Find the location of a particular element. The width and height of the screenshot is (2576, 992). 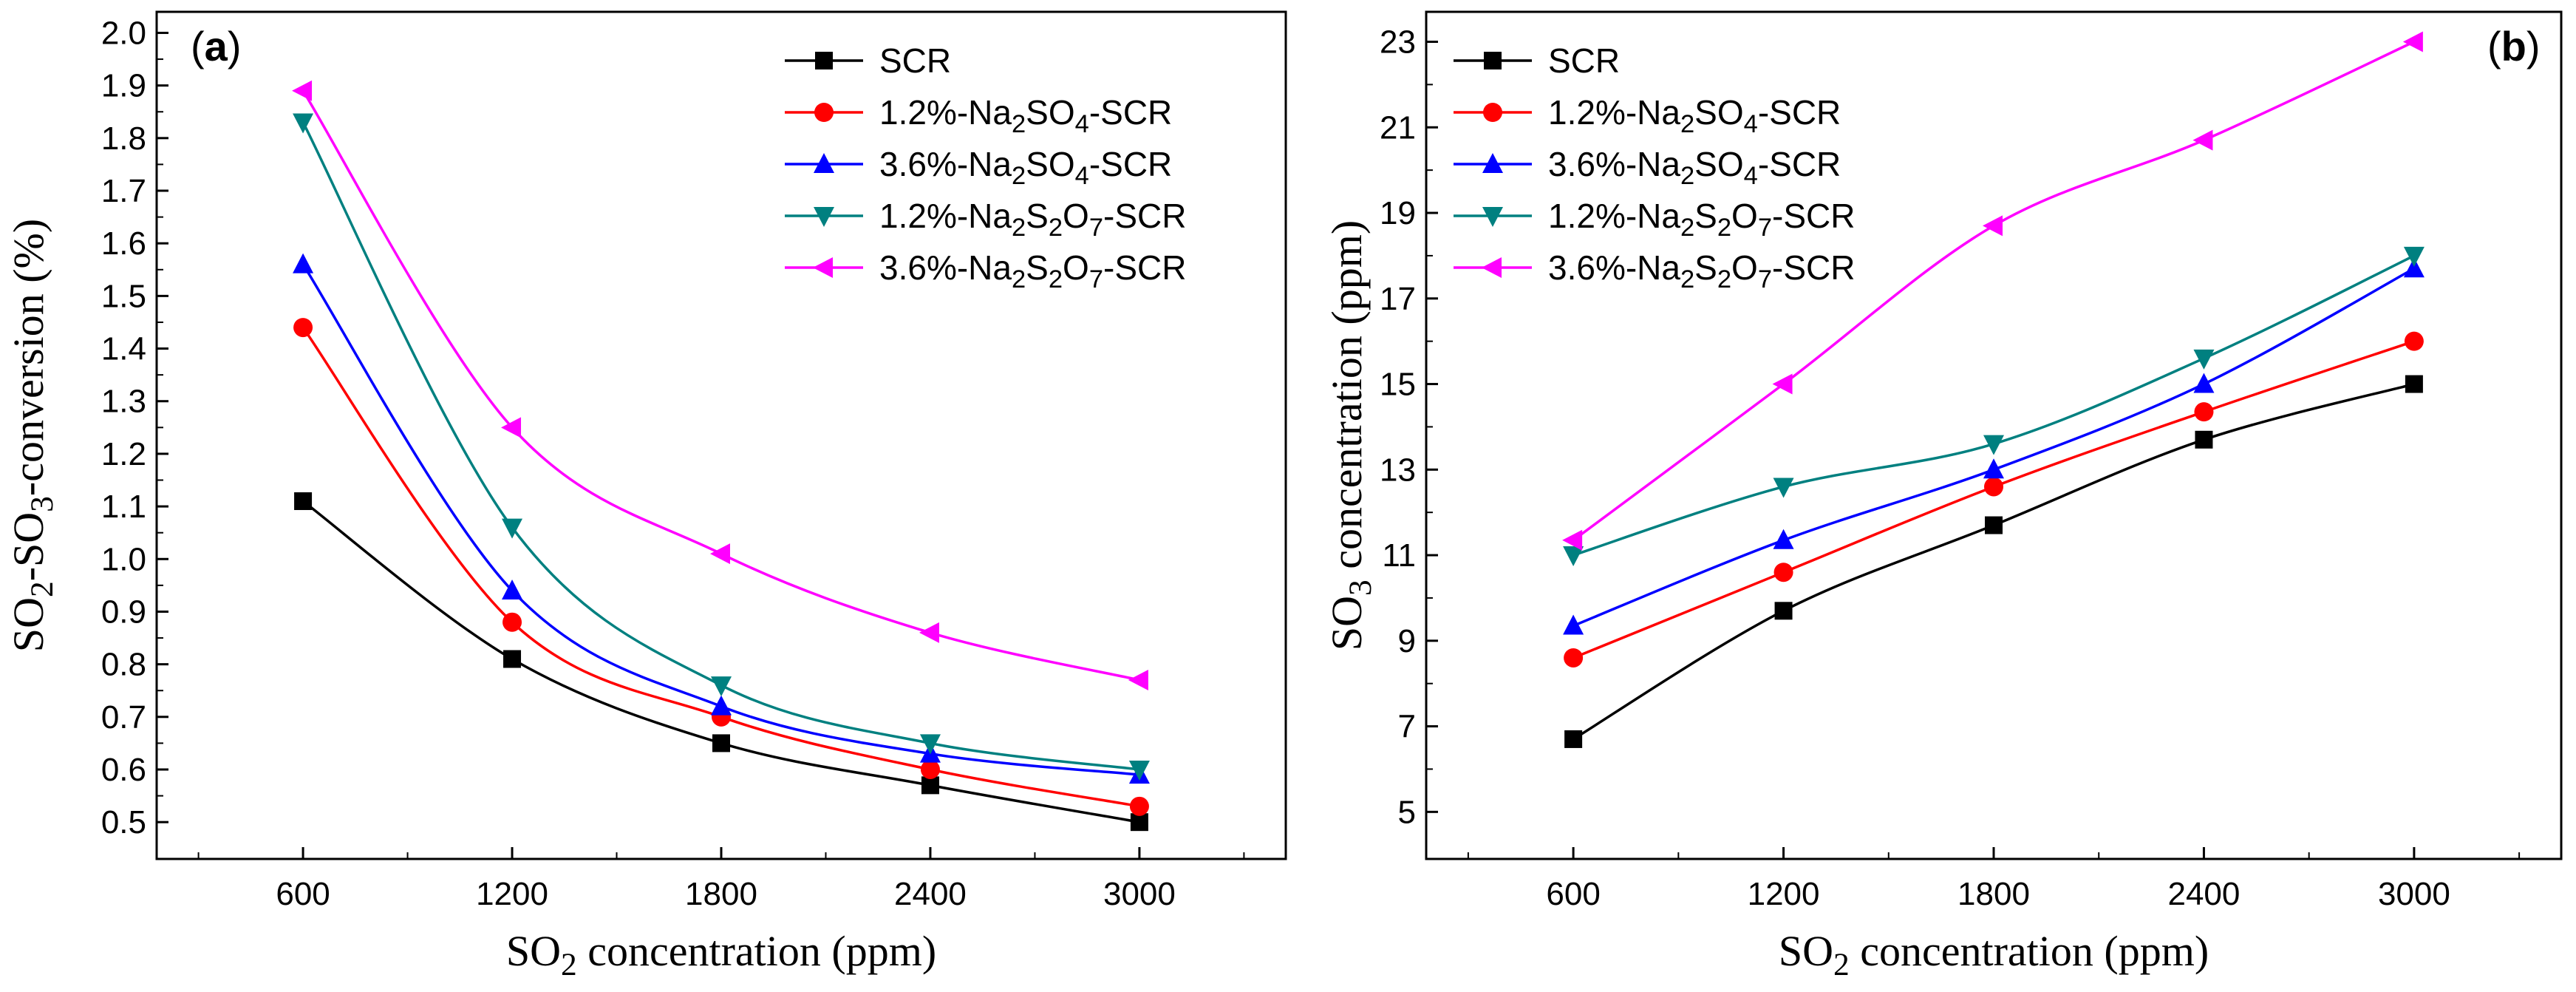

x-axis-title: SO2 concentration (ppm) is located at coordinates (721, 954).